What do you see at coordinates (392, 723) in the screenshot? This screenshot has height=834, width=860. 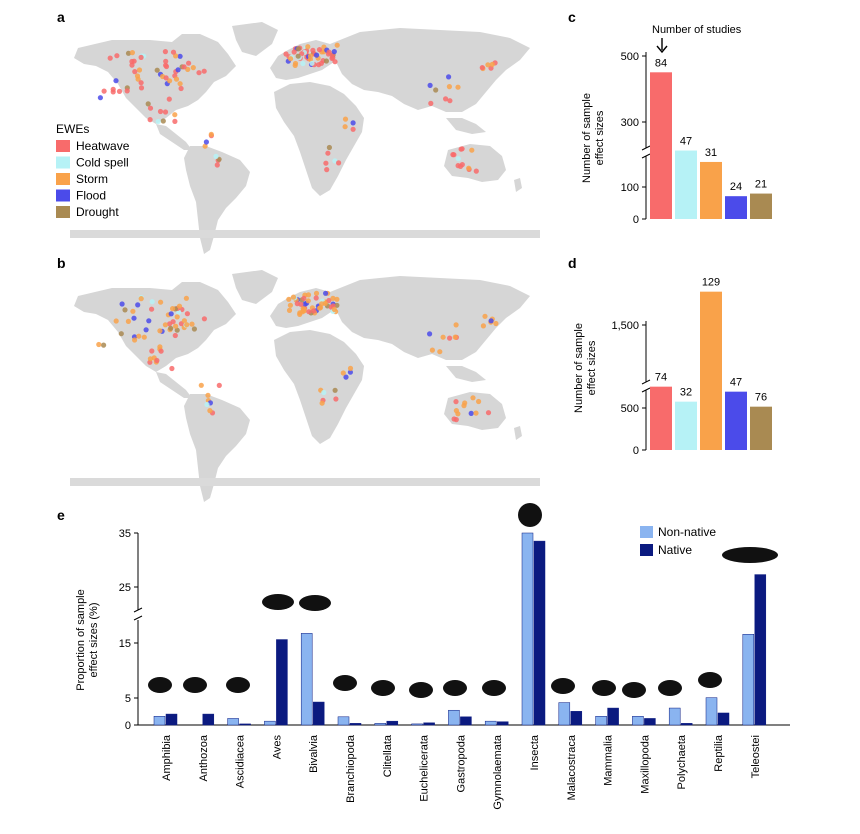 I see `bar-native-clitellata` at bounding box center [392, 723].